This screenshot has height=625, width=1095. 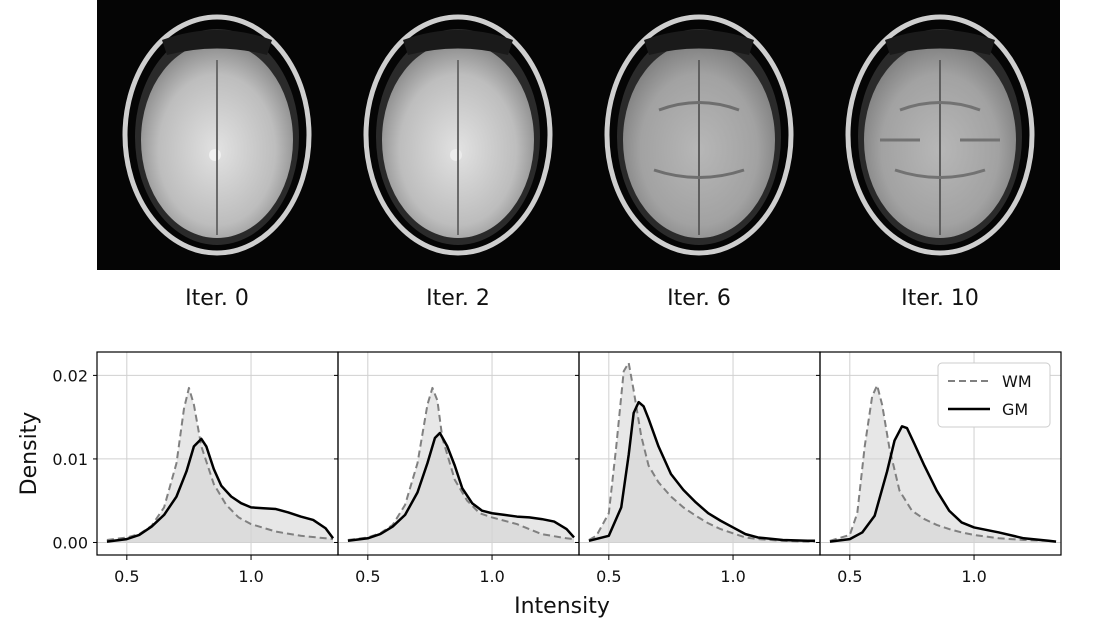 I want to click on x-axis-label: Intensity, so click(x=562, y=606).